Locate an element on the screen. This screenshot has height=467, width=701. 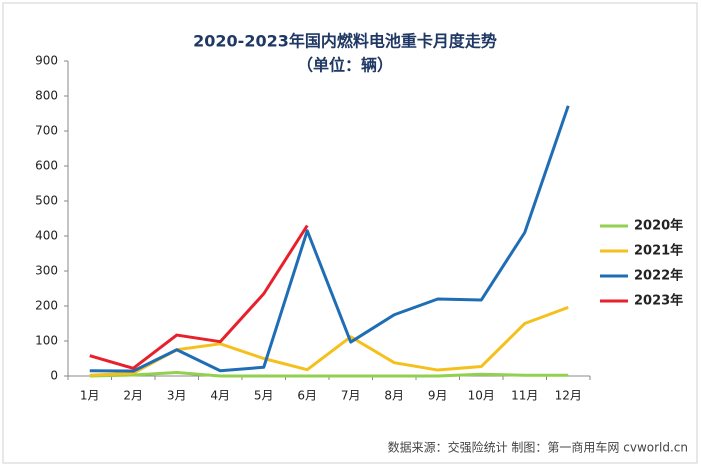
x-tick-label: 10月 is located at coordinates (481, 396).